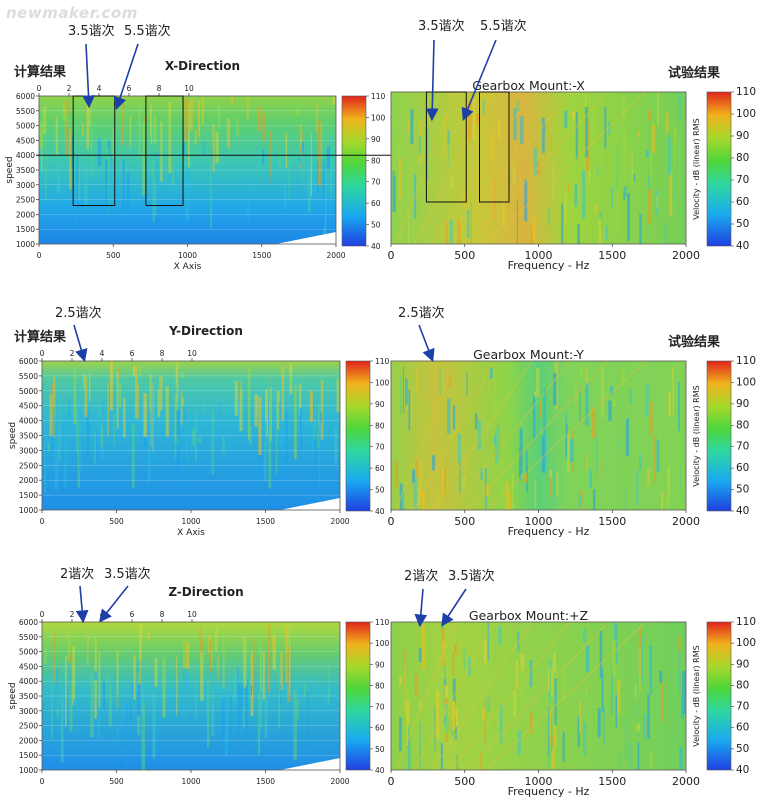  Describe the element at coordinates (686, 255) in the screenshot. I see `x-tick-label: 2000` at that location.